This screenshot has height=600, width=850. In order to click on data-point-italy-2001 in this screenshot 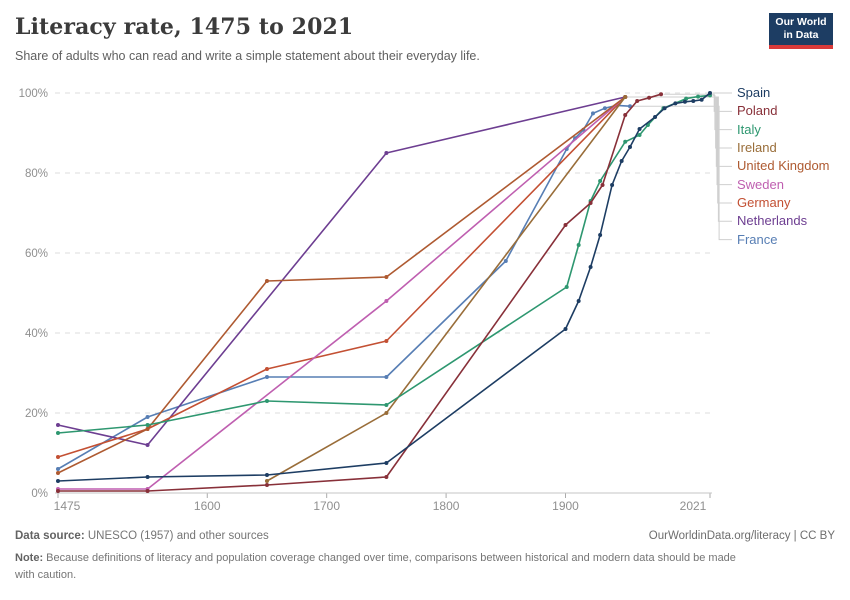, I will do `click(686, 98)`.